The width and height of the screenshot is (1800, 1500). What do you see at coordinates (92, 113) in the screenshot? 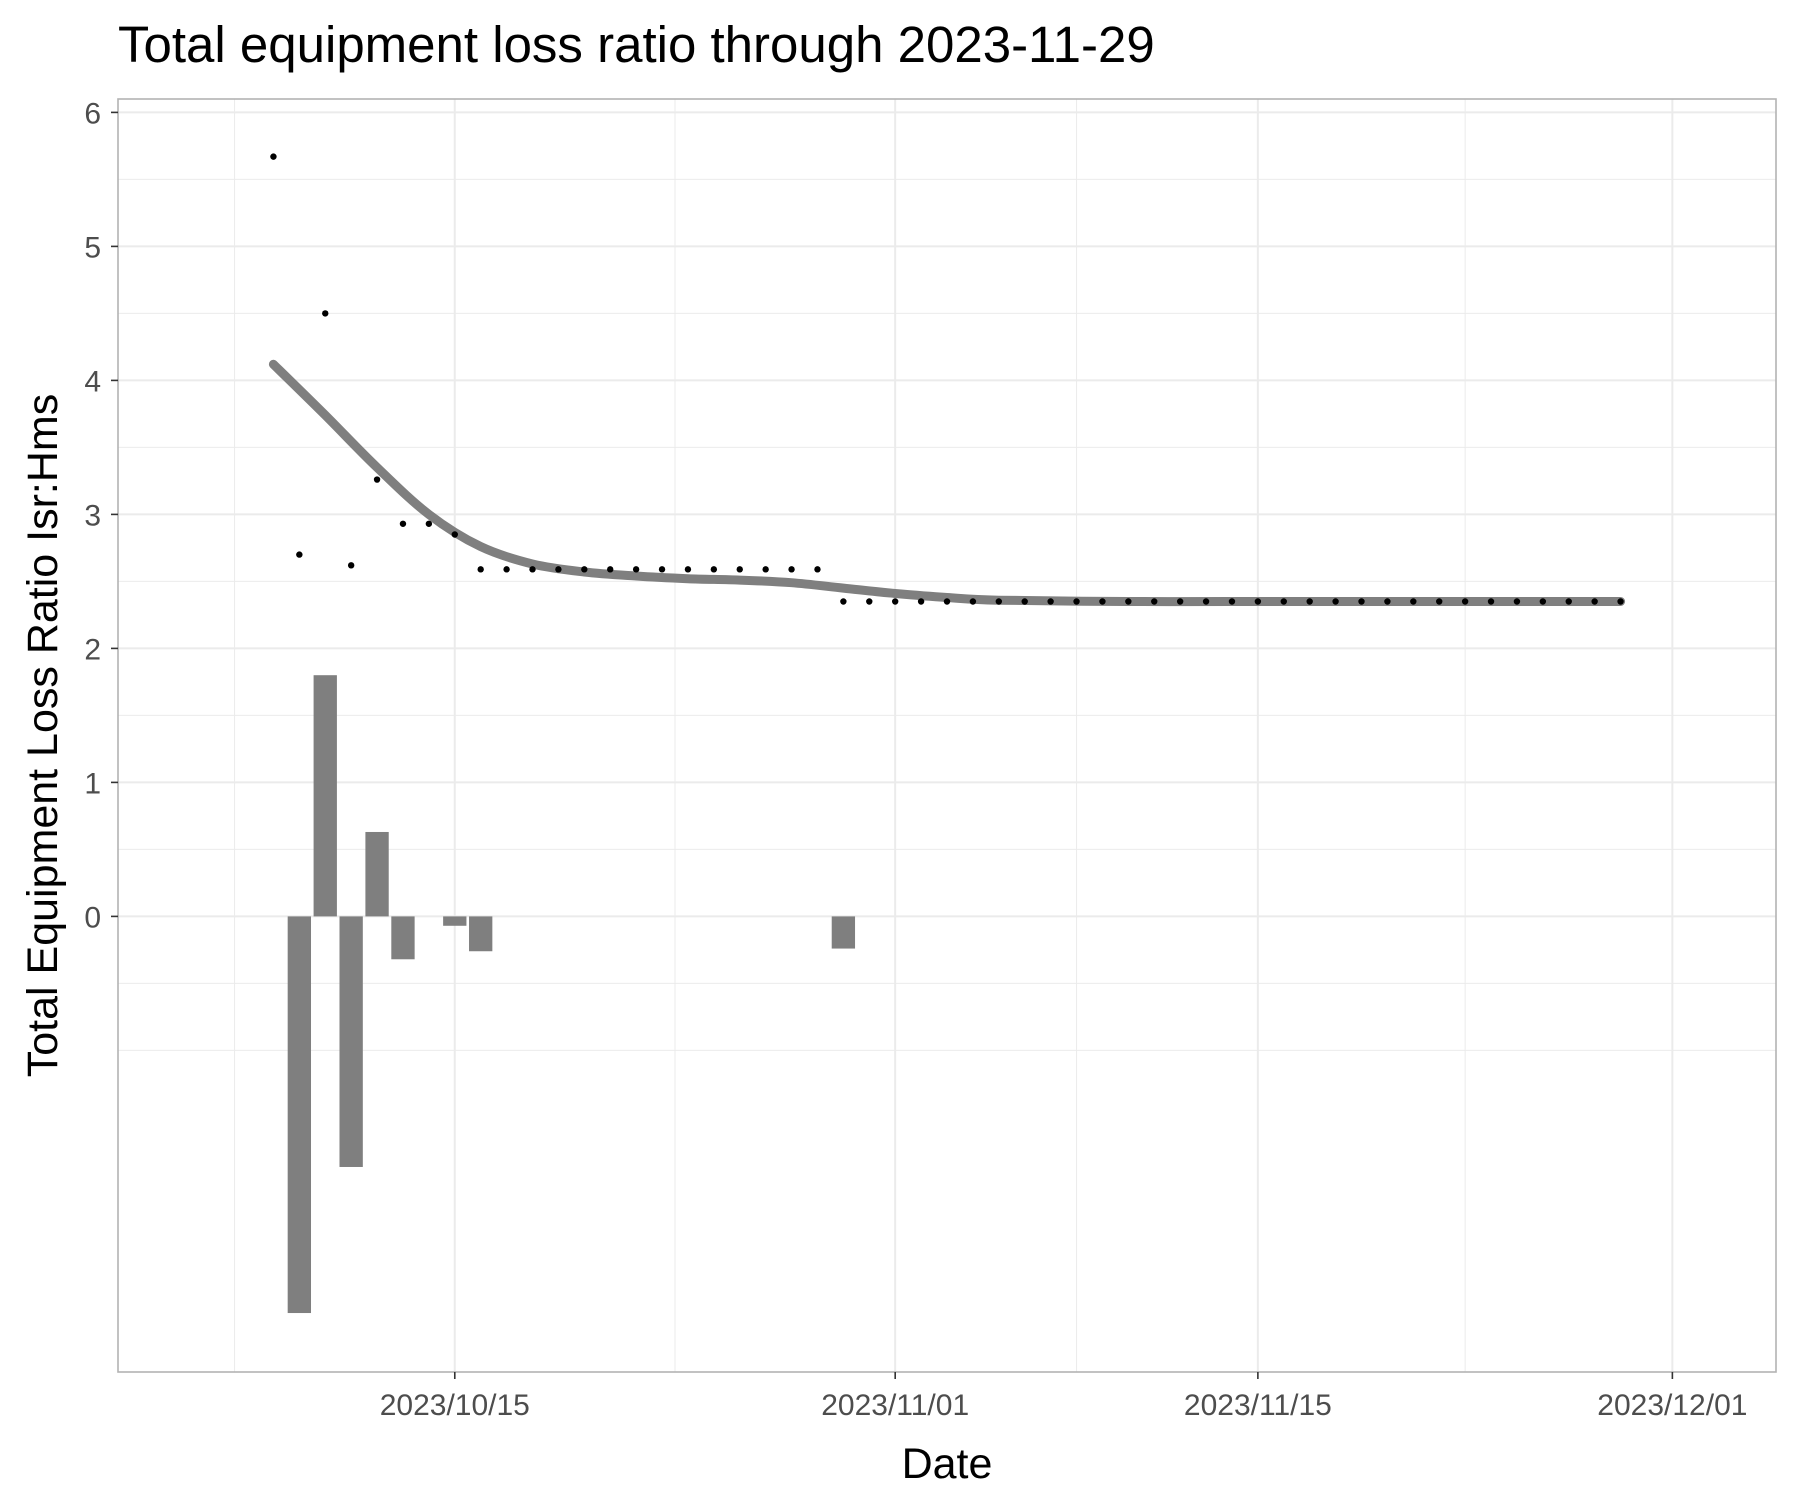
I see `y-tick-label: 6` at bounding box center [92, 113].